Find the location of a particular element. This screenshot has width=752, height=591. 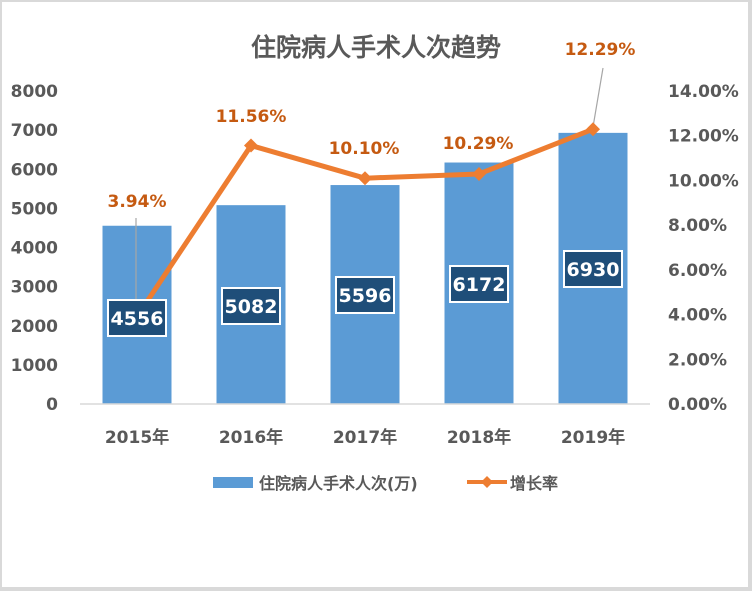

bar-data-label: 5082 is located at coordinates (251, 307).